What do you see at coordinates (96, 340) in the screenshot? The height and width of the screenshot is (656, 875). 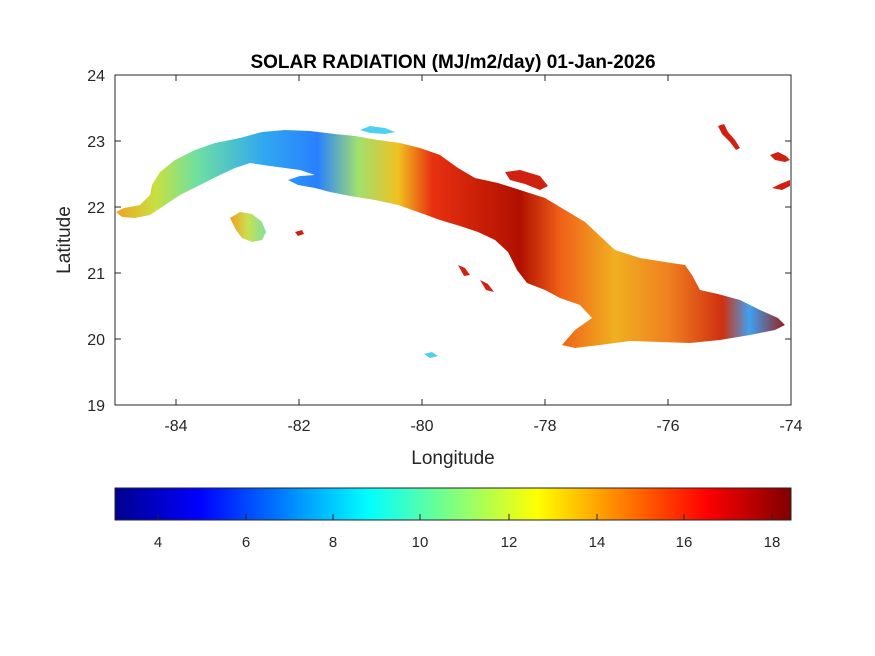 I see `y-tick-label: 20` at bounding box center [96, 340].